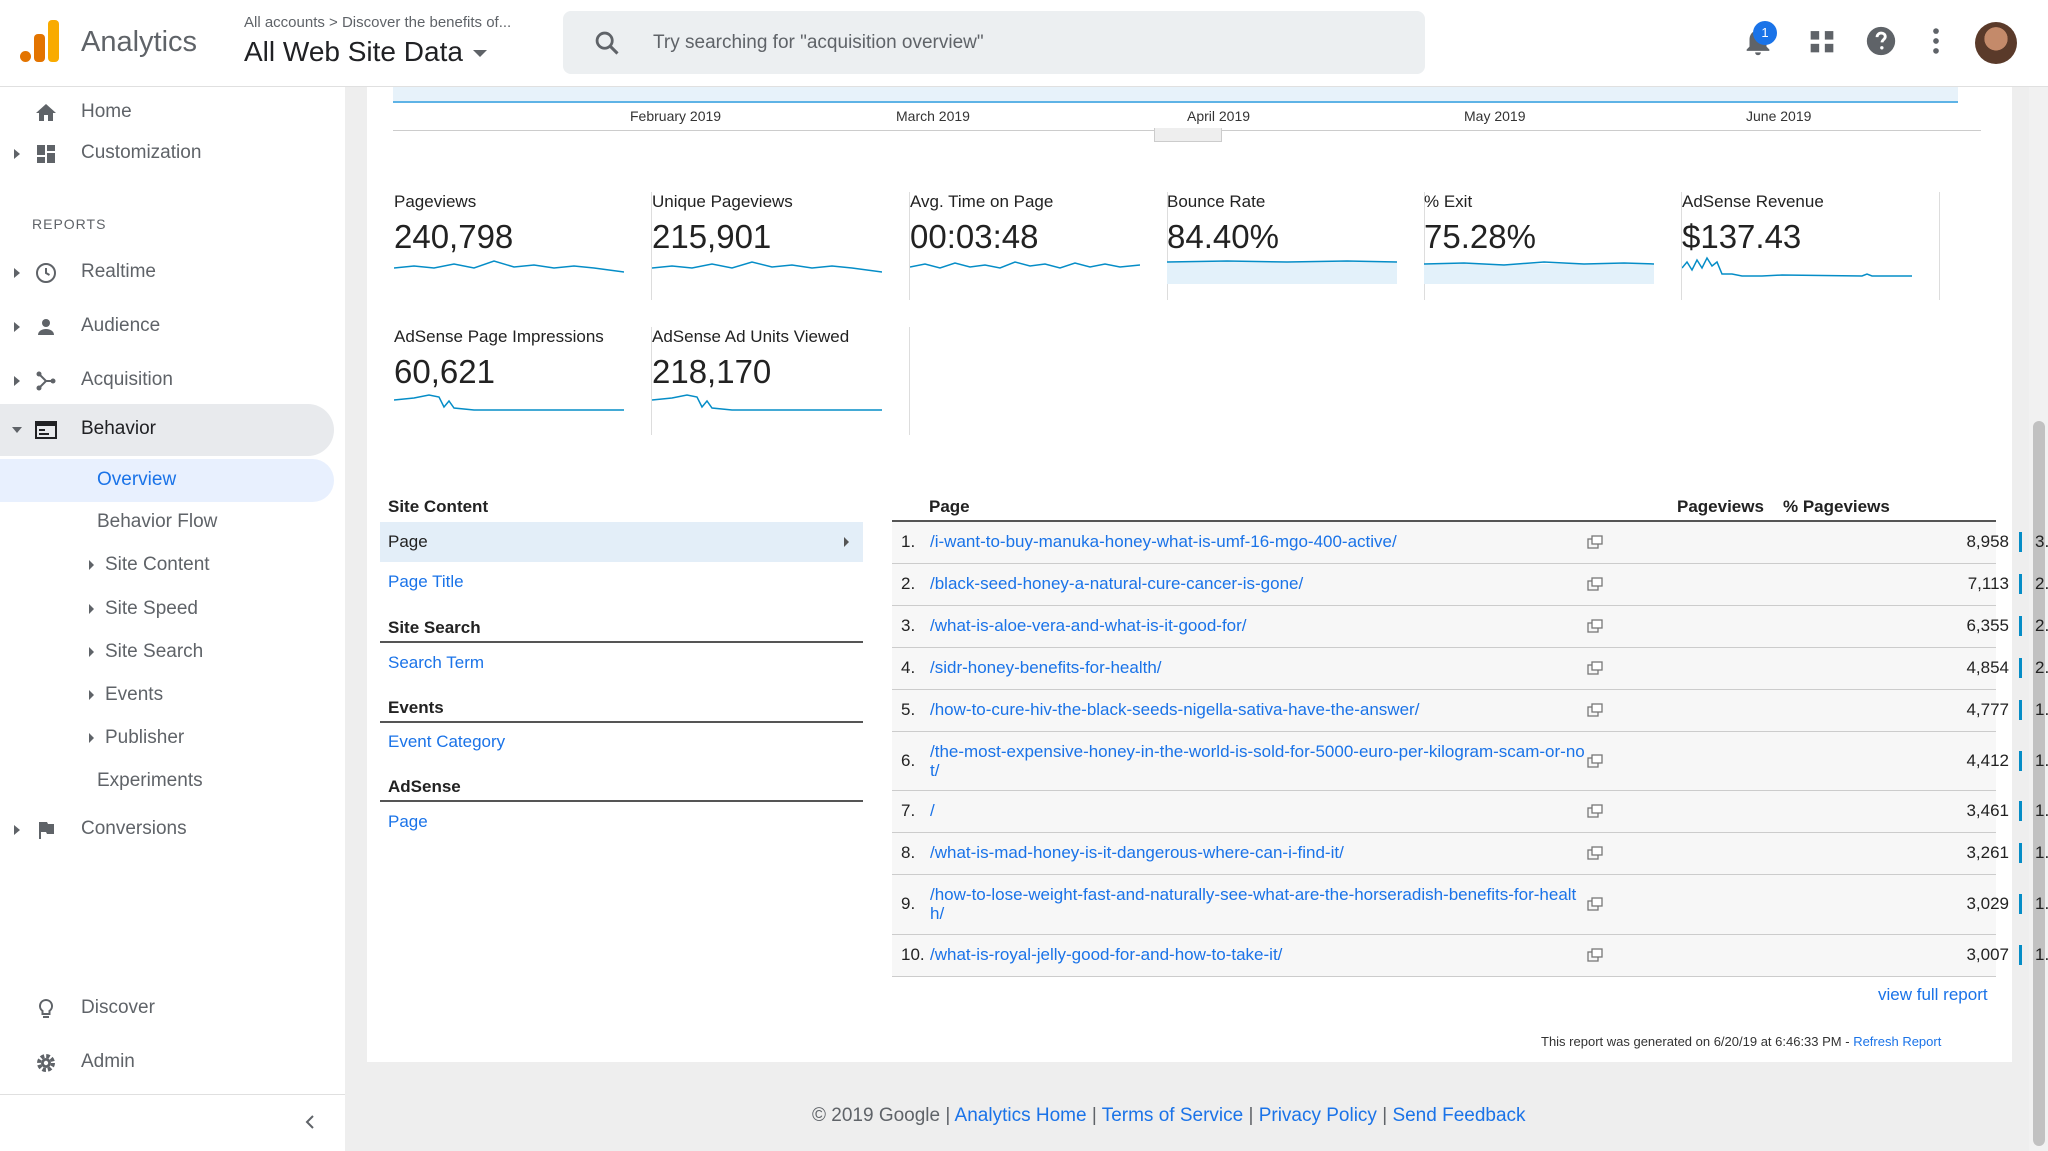 This screenshot has width=2048, height=1151. What do you see at coordinates (908, 709) in the screenshot?
I see `row-number: 5.` at bounding box center [908, 709].